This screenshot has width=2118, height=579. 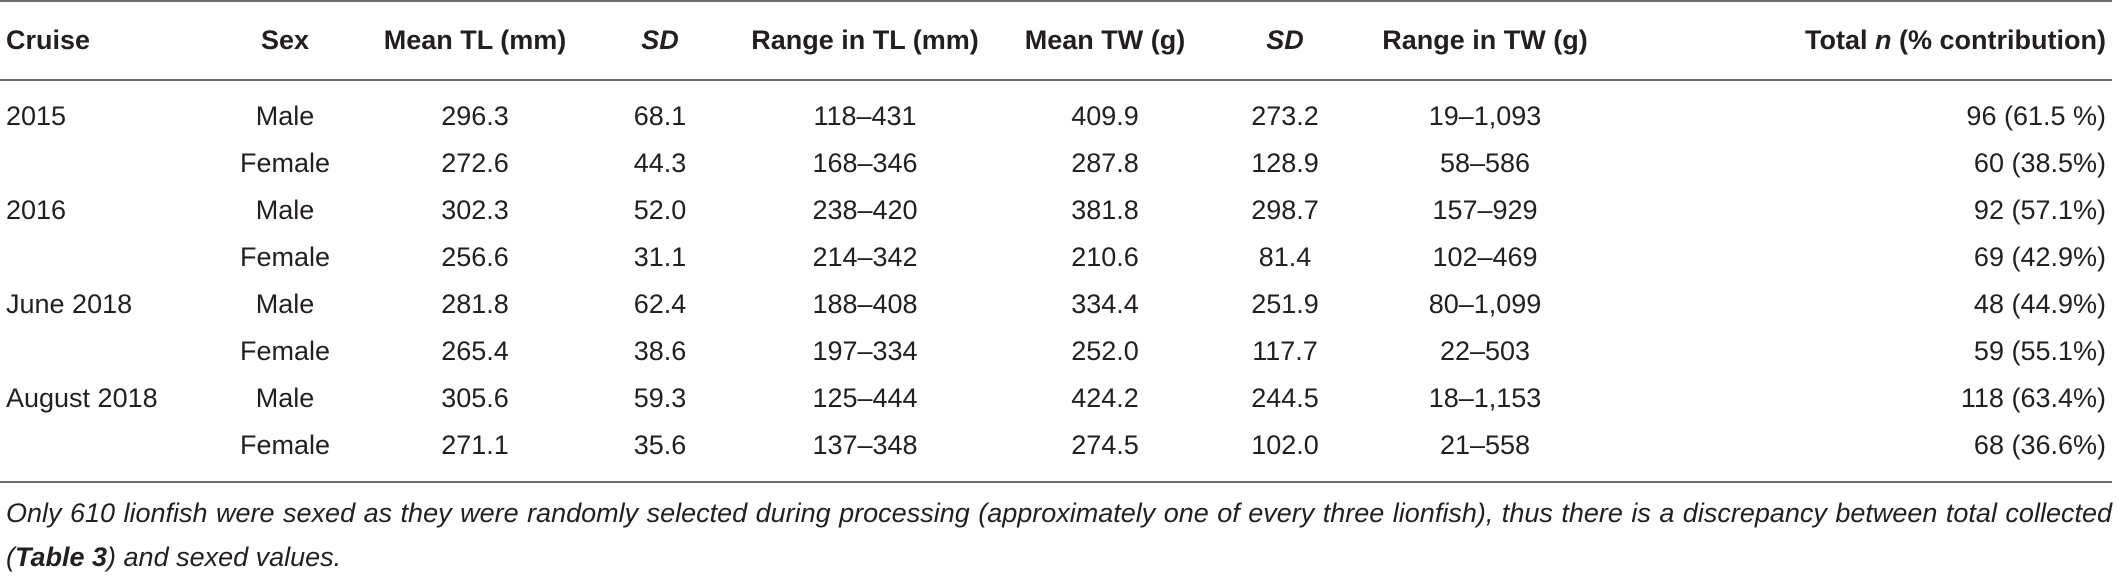 What do you see at coordinates (1105, 304) in the screenshot?
I see `cell-mean-tw: 334.4` at bounding box center [1105, 304].